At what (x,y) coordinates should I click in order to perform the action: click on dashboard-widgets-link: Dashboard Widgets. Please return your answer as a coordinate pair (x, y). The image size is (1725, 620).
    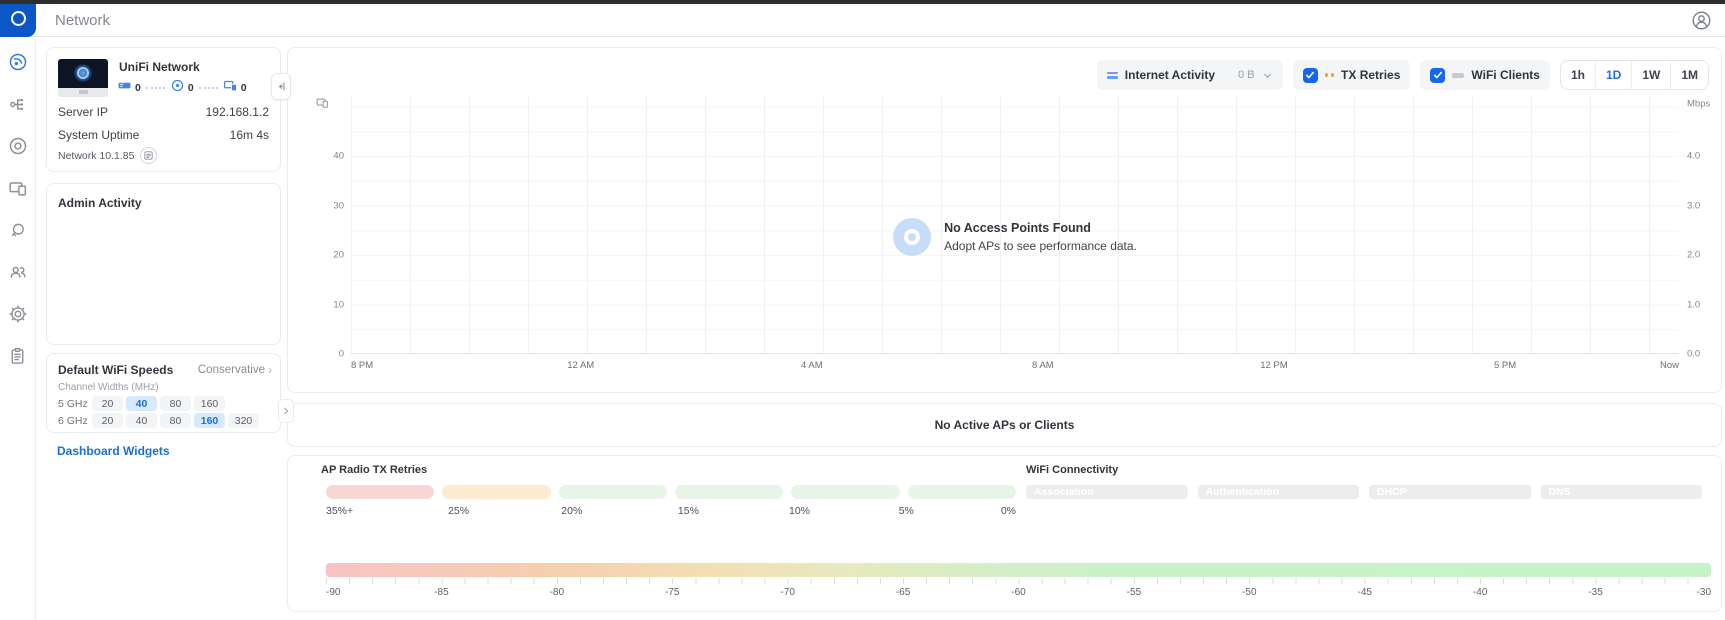
    Looking at the image, I should click on (113, 451).